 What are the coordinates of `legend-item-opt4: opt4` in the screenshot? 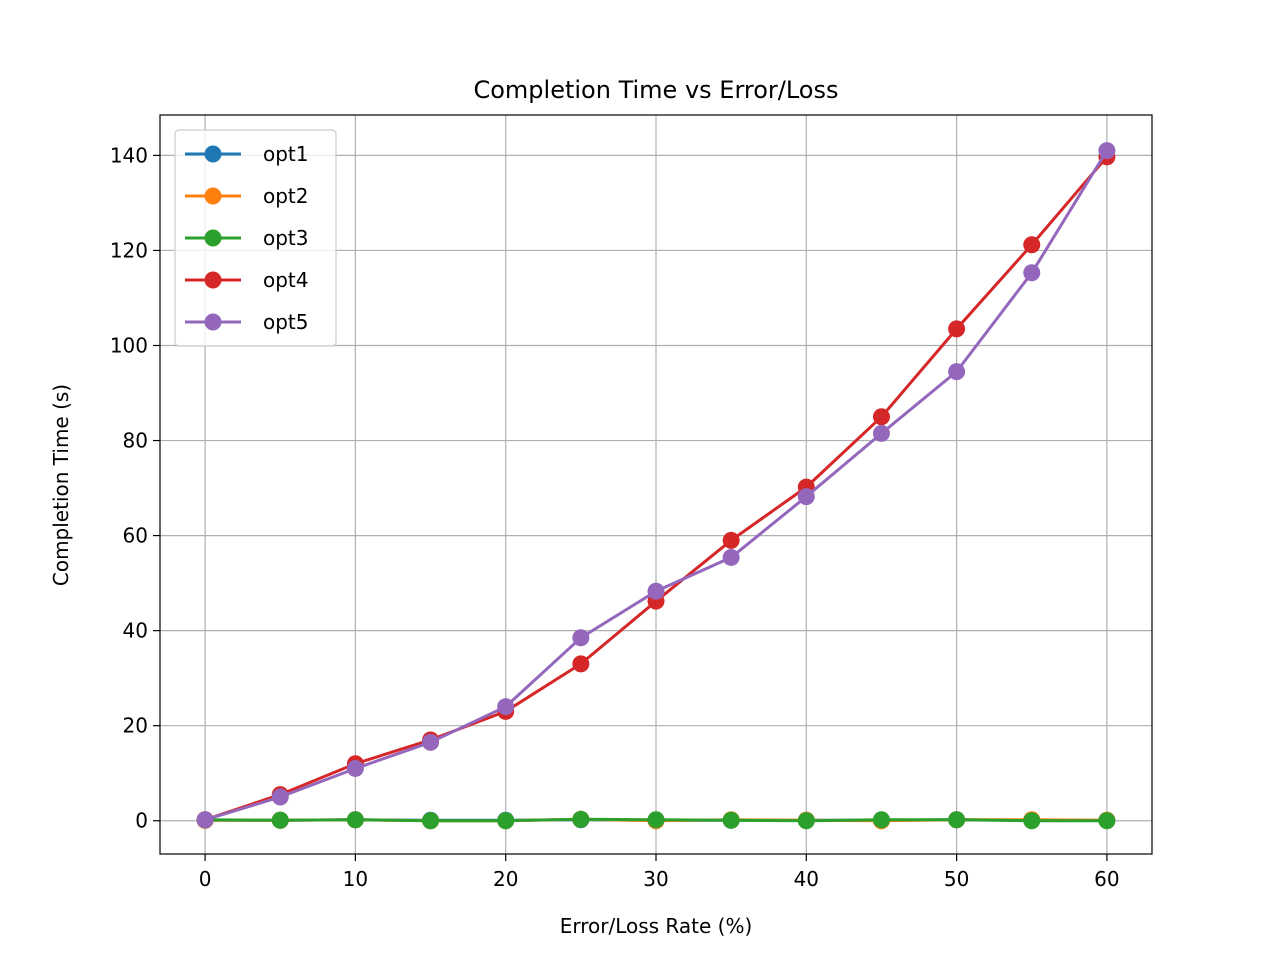 It's located at (247, 280).